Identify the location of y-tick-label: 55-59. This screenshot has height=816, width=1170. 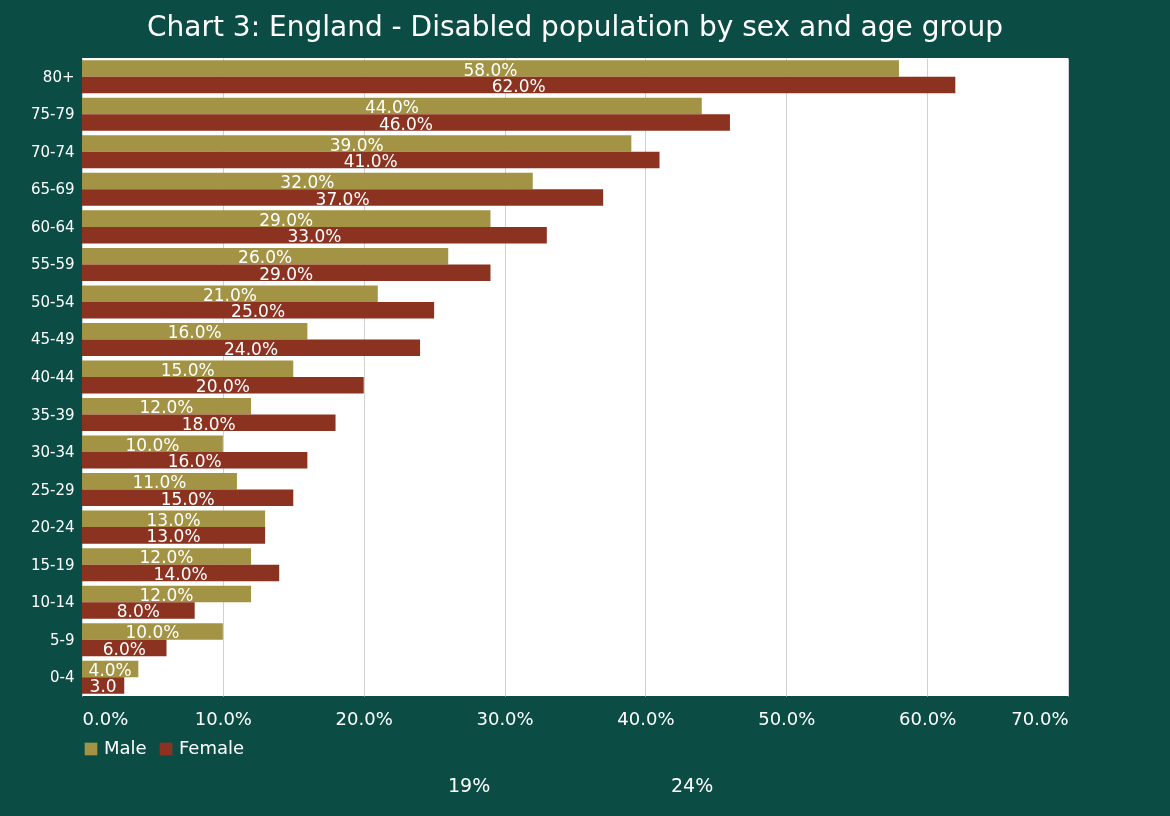
(52, 264).